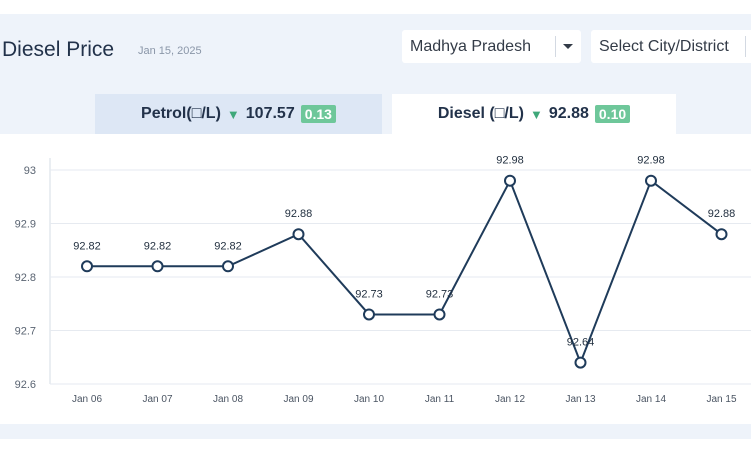  What do you see at coordinates (25, 332) in the screenshot?
I see `y-tick-label: 92.7` at bounding box center [25, 332].